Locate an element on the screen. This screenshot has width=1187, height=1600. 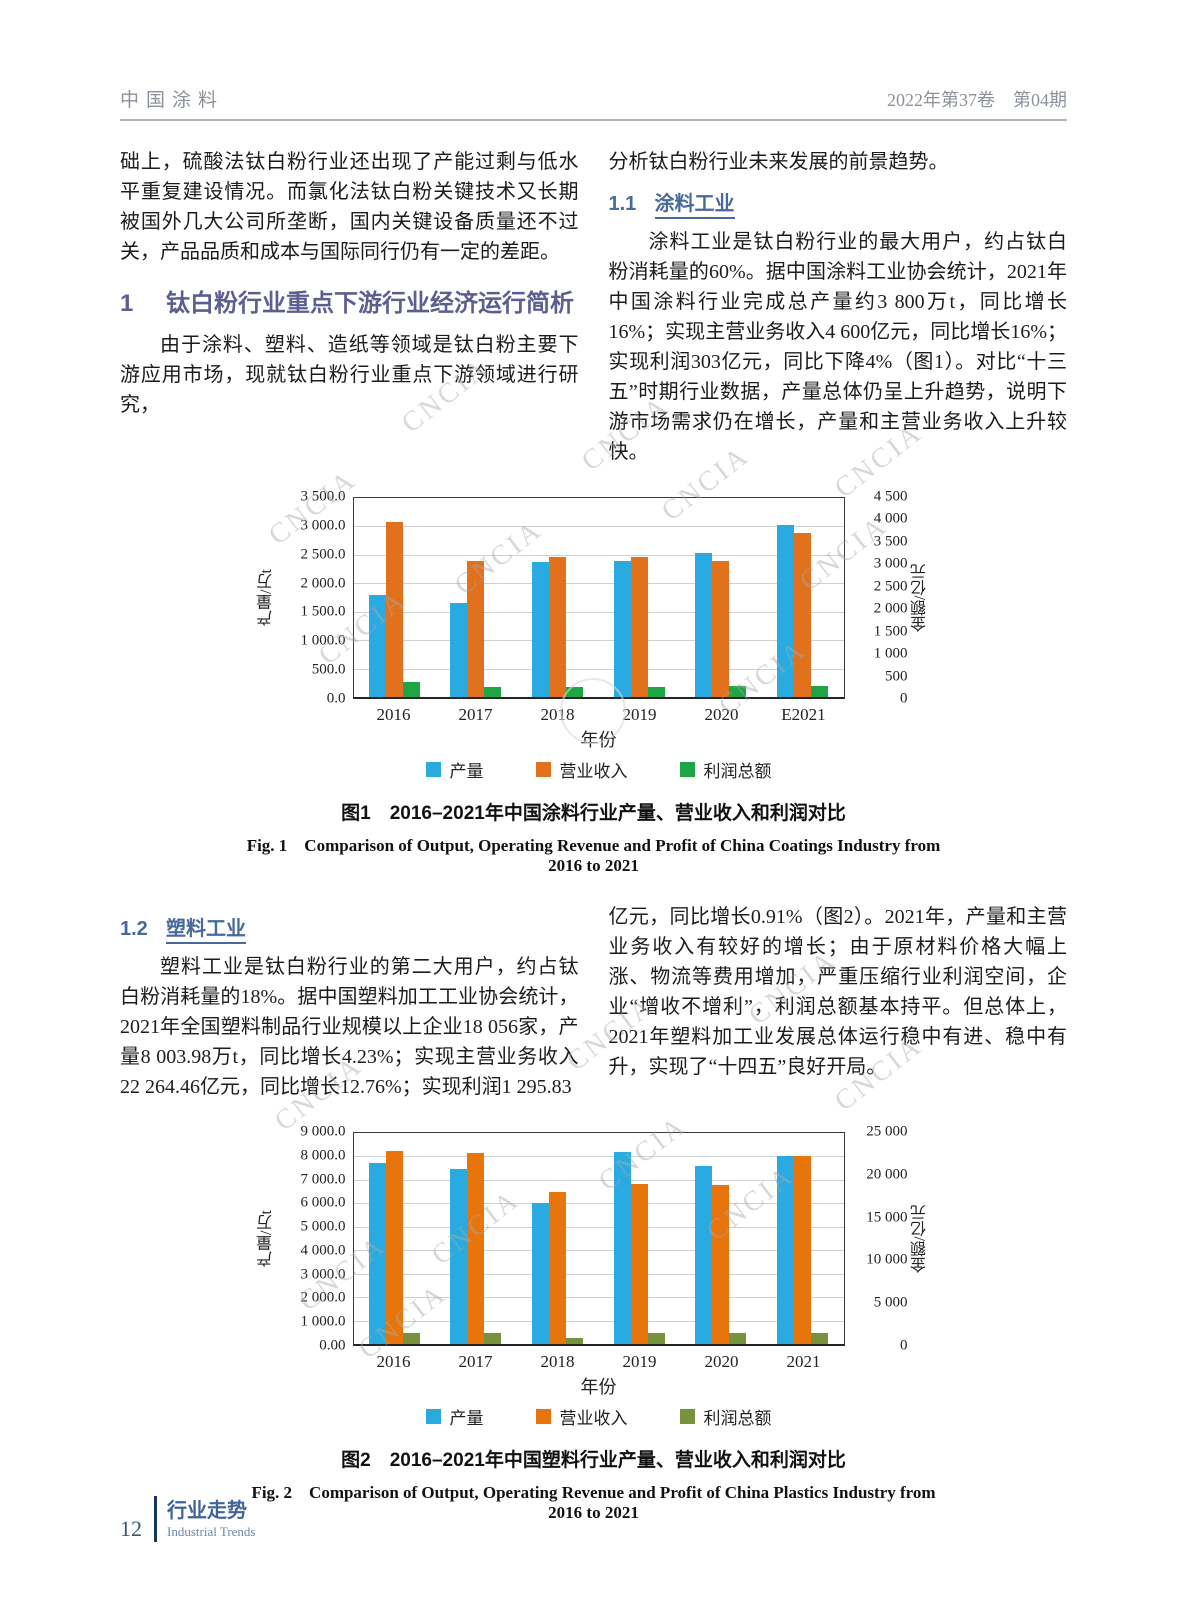
y-axis-tick-right: 4 500 is located at coordinates (890, 496).